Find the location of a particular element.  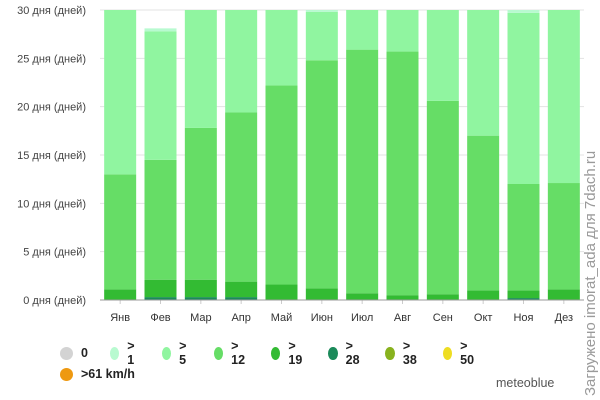

y-tick-label: 30 дня (дней) is located at coordinates (51, 11).